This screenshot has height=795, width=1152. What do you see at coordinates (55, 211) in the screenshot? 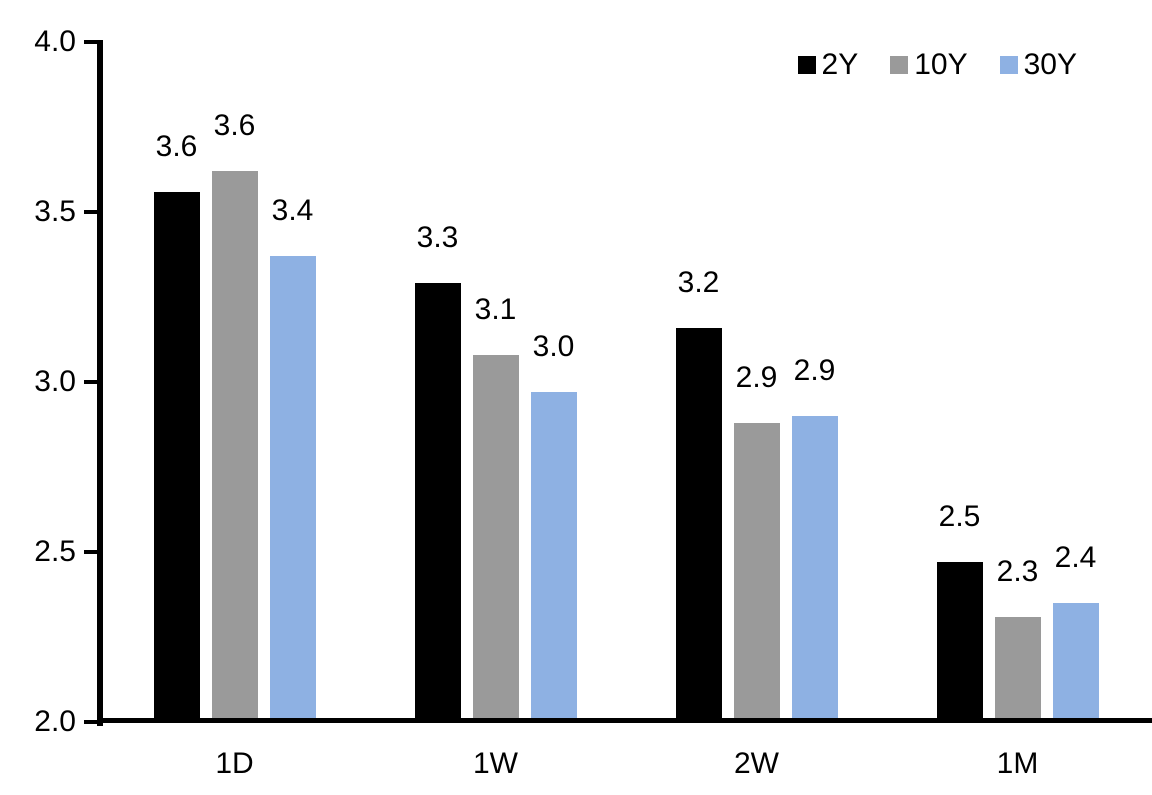
I see `y-tick-label: 3.5` at bounding box center [55, 211].